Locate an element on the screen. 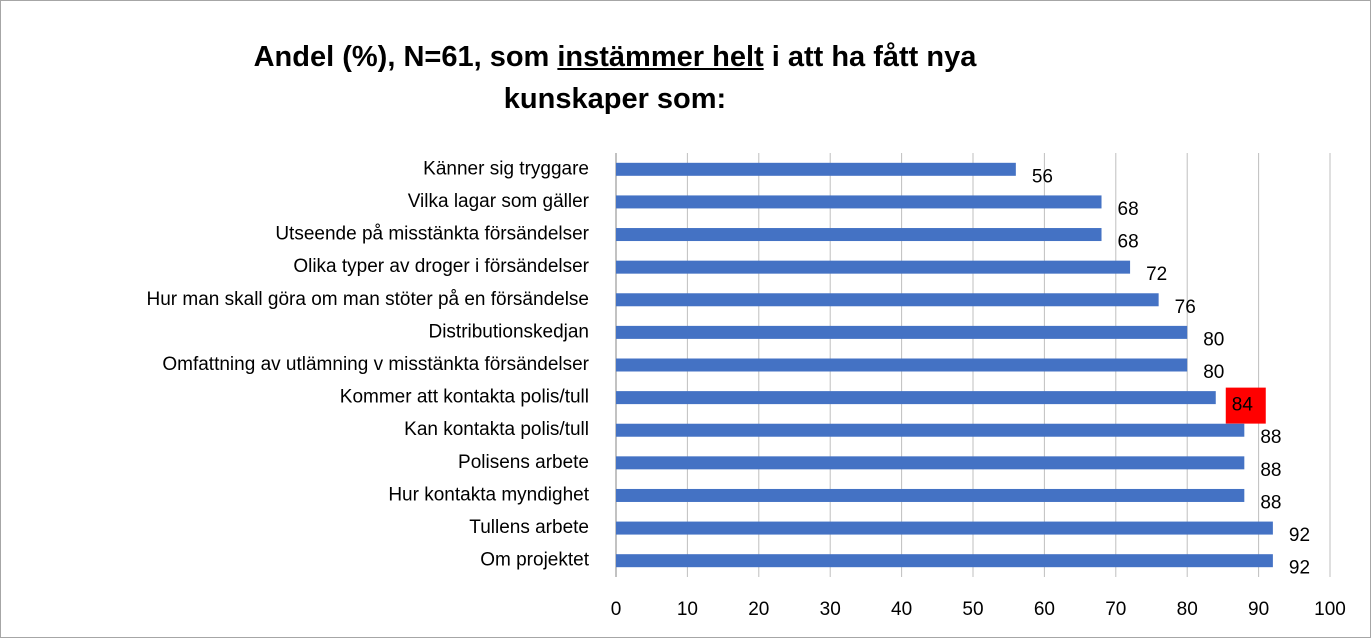  x-tick-label: 30 is located at coordinates (830, 609).